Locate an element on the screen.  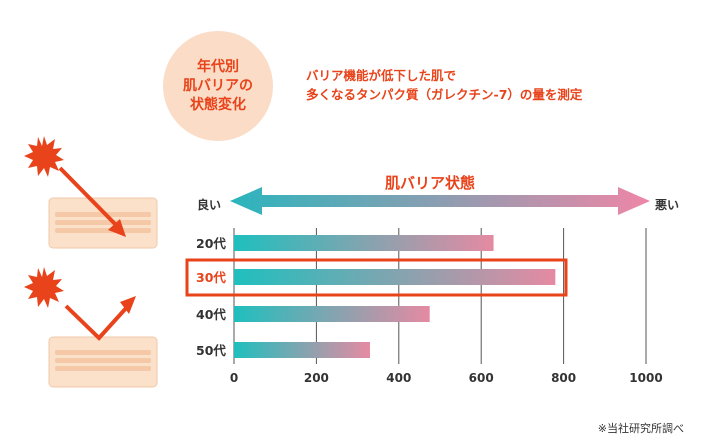
x-tick-label: 200 is located at coordinates (316, 378).